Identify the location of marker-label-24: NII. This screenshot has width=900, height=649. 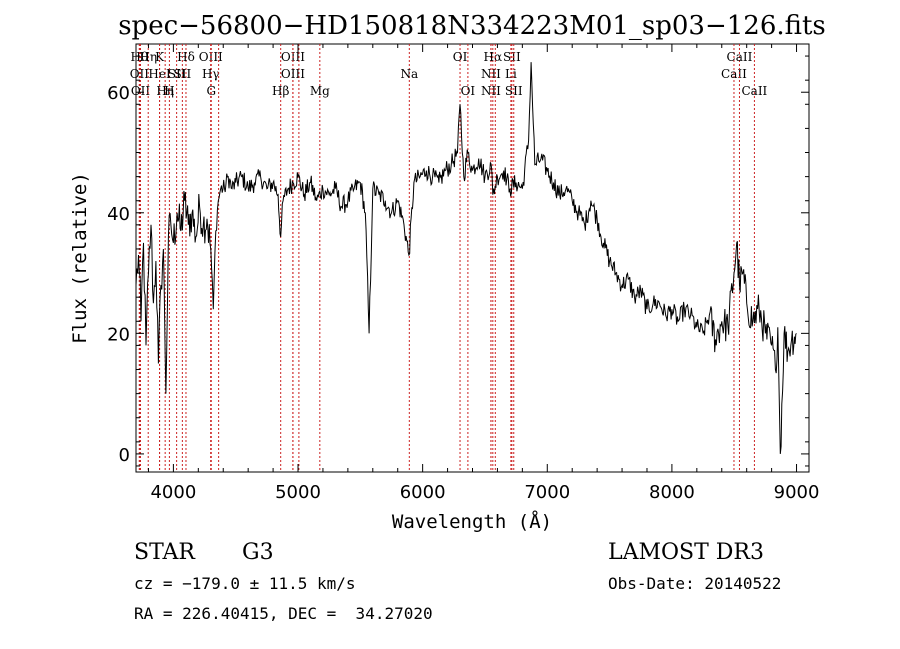
(491, 91).